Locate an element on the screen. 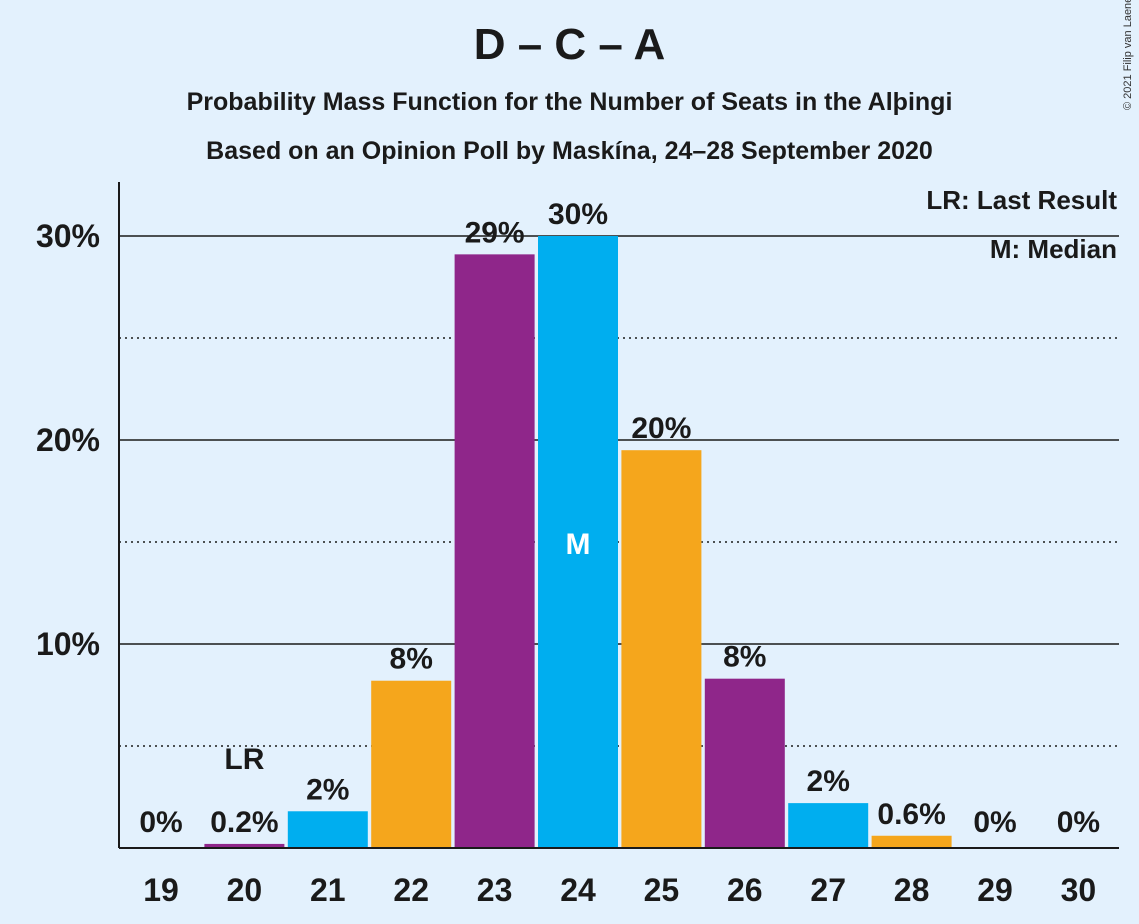 This screenshot has width=1139, height=924. median-marker: M is located at coordinates (578, 544).